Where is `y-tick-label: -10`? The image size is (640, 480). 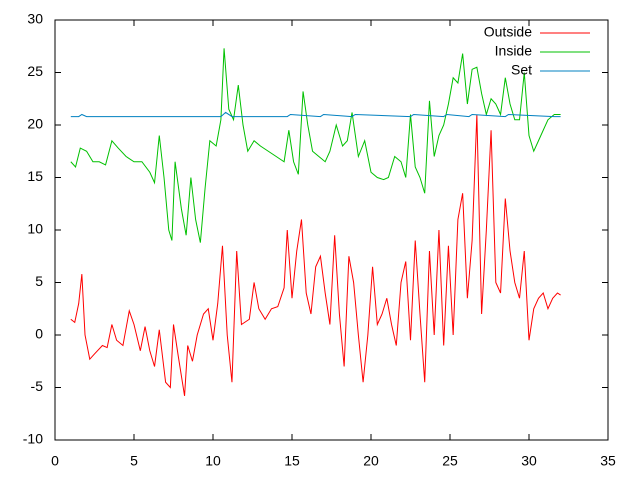
y-tick-label: -10 is located at coordinates (33, 439).